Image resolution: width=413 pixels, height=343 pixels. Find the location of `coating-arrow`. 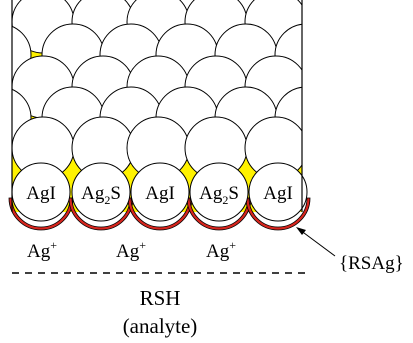

coating-arrow is located at coordinates (316, 242).